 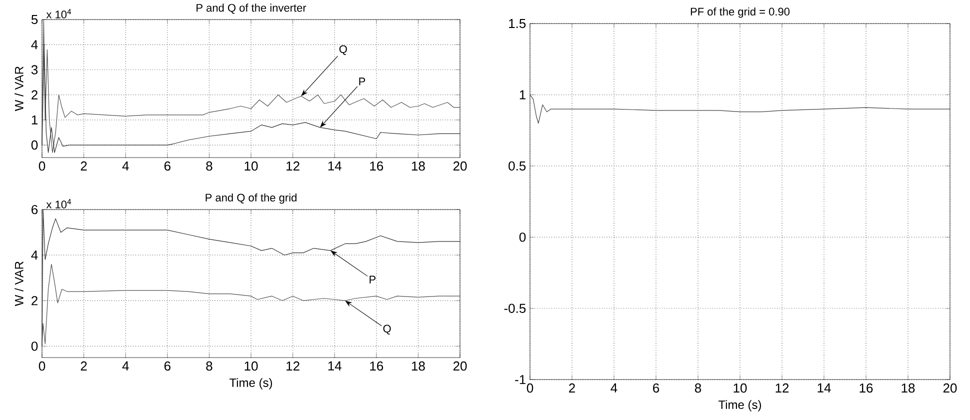 What do you see at coordinates (251, 9) in the screenshot?
I see `chart-title: P and Q of the inverter` at bounding box center [251, 9].